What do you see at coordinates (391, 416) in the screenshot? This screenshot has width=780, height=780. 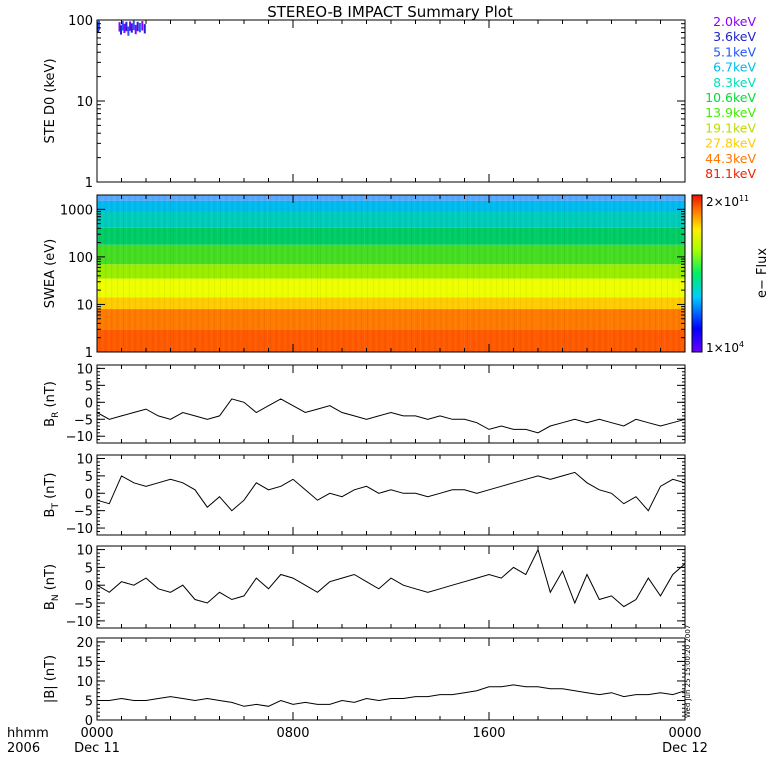 I see `series-line-br` at bounding box center [391, 416].